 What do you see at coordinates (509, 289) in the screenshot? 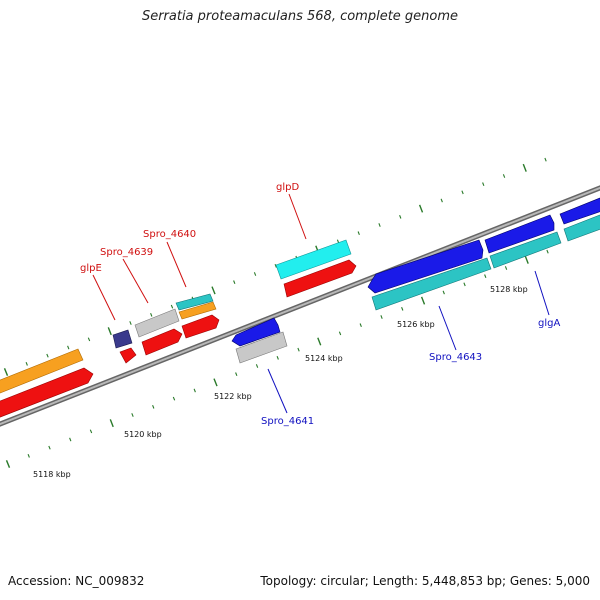
I see `scale-label-5128: 5128 kbp` at bounding box center [509, 289].